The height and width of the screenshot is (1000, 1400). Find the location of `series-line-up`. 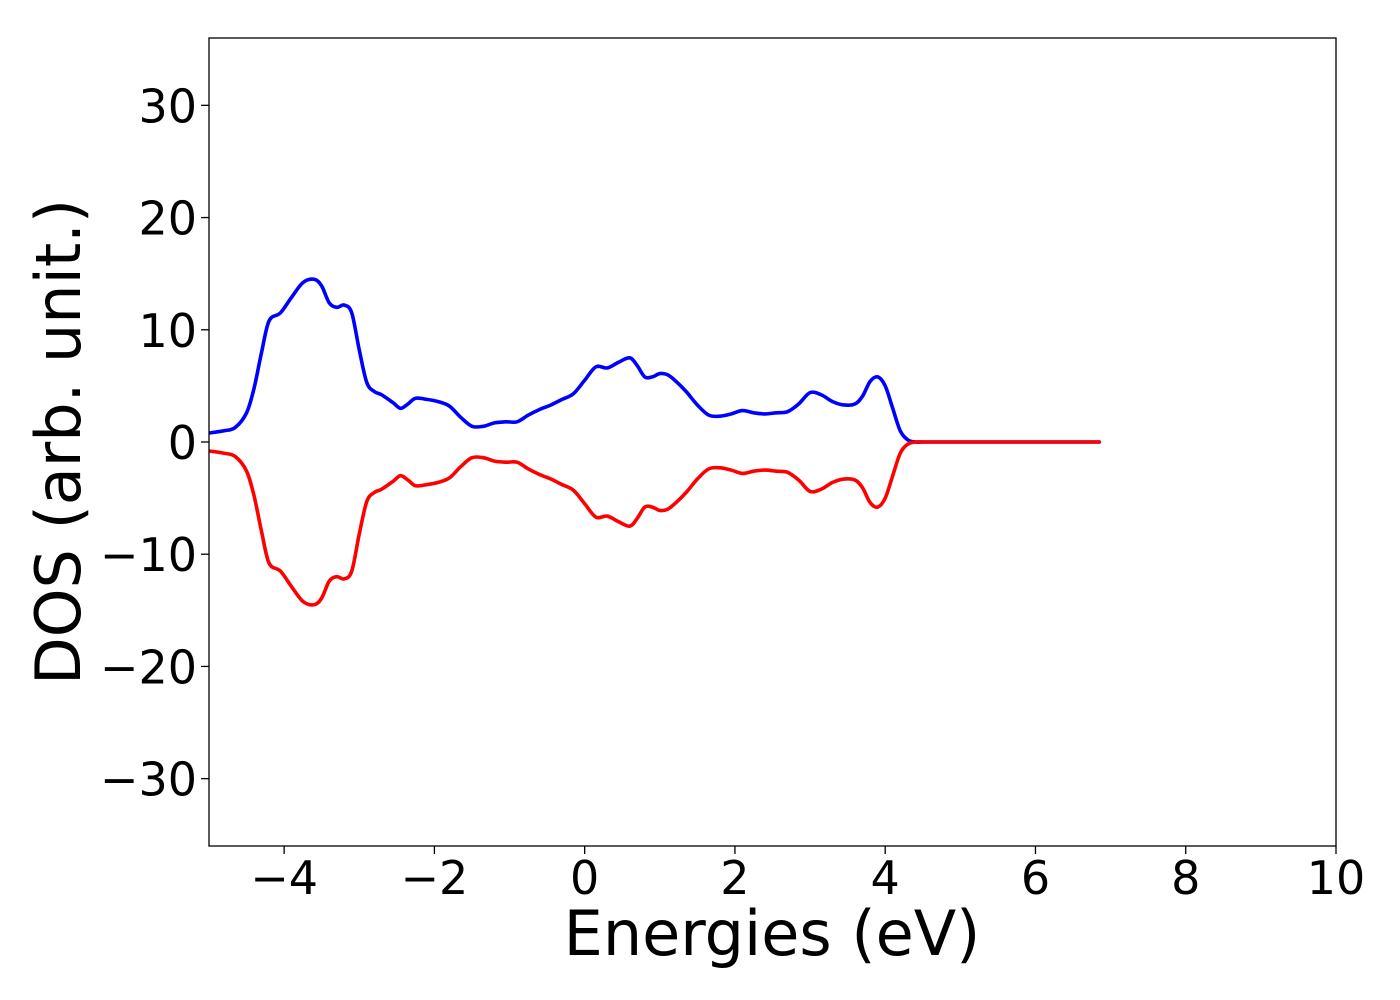

series-line-up is located at coordinates (655, 360).